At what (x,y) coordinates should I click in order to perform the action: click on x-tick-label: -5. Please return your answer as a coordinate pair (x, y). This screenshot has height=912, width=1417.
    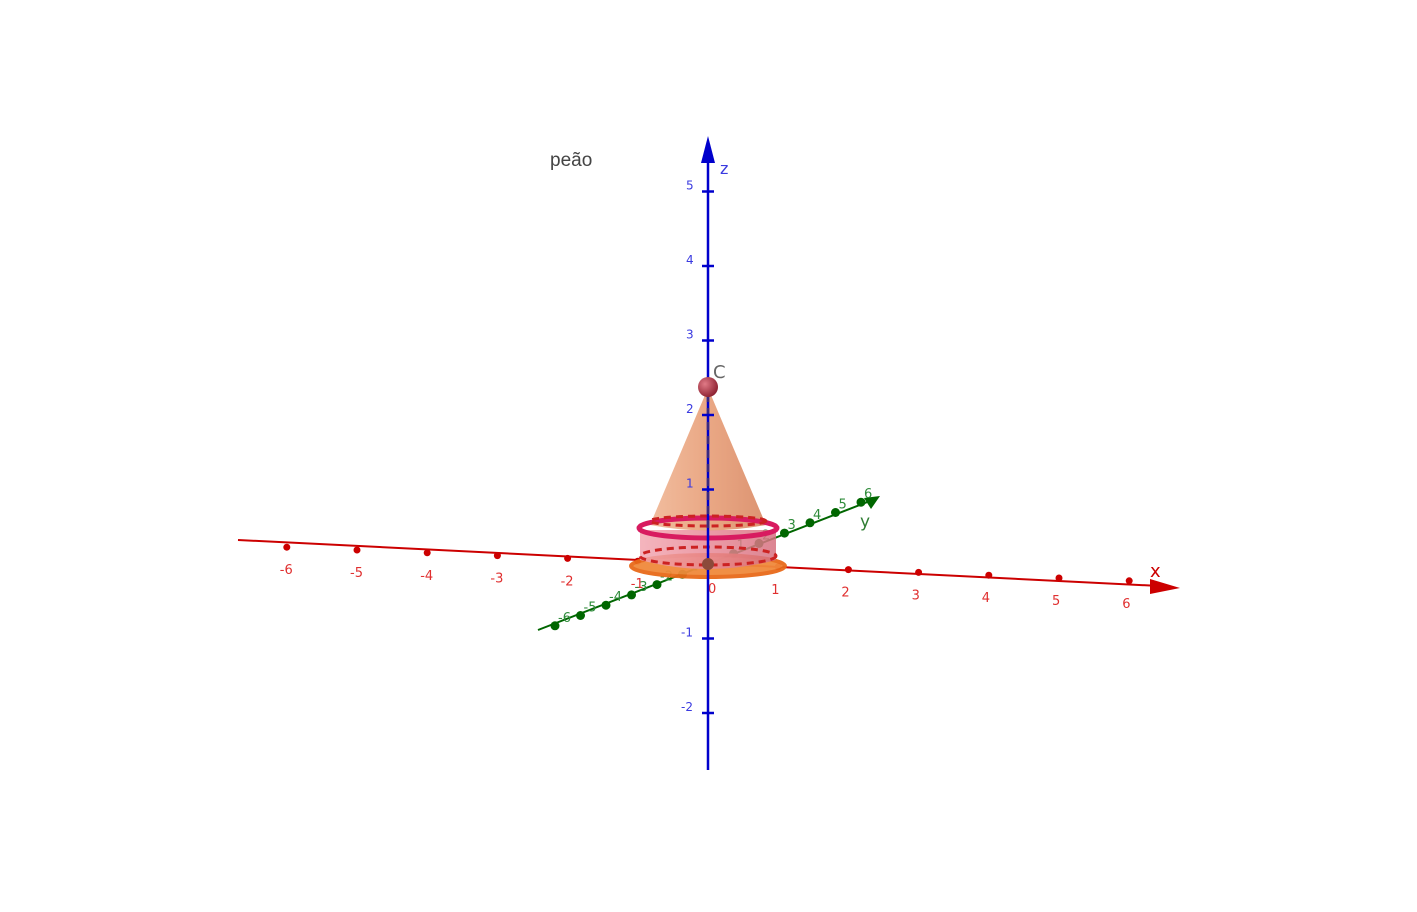
    Looking at the image, I should click on (356, 573).